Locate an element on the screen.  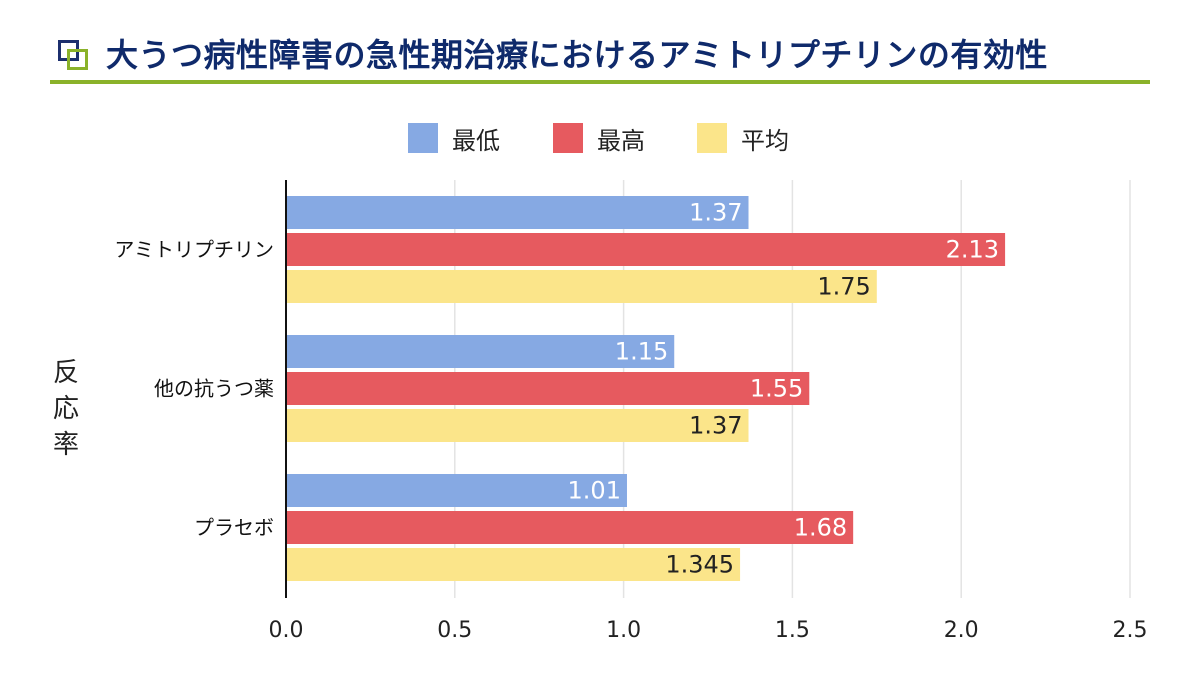
x-tick-label: 1.5 is located at coordinates (792, 630).